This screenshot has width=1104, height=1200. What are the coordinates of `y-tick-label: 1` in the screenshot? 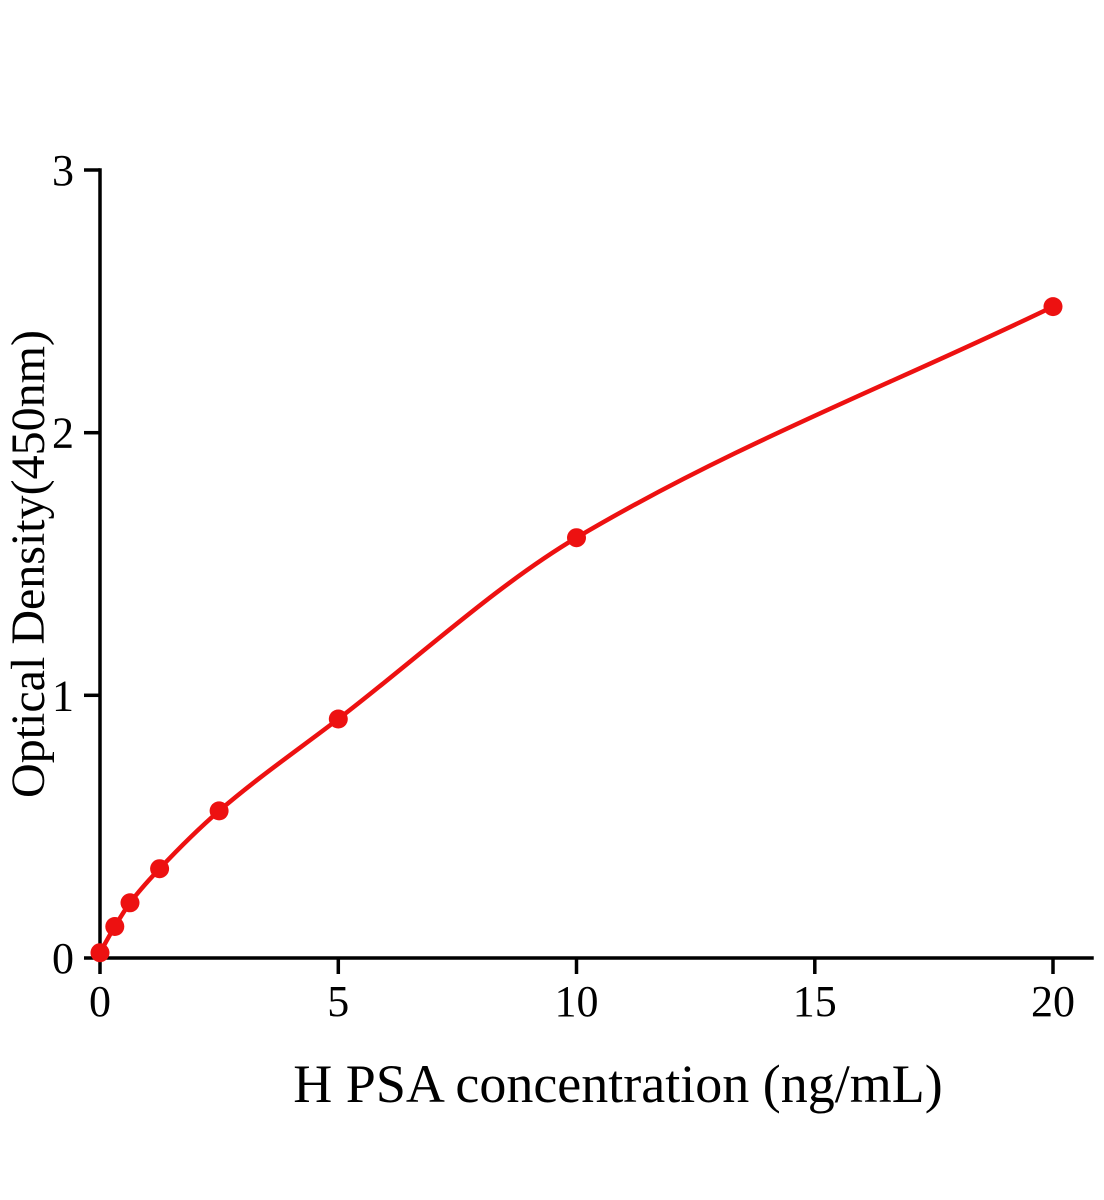 It's located at (63, 695).